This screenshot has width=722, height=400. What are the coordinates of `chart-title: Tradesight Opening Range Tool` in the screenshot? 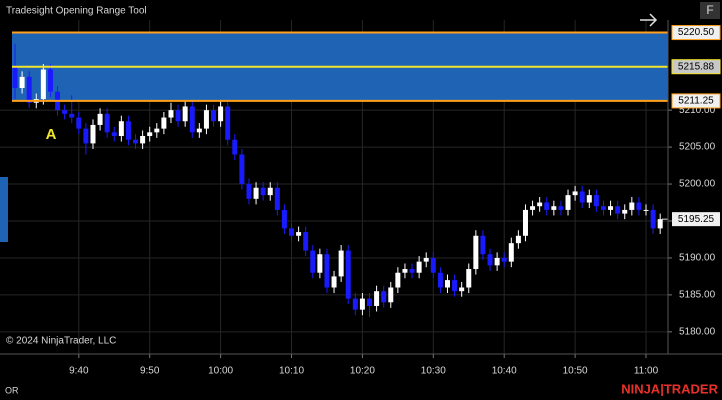 It's located at (76, 11).